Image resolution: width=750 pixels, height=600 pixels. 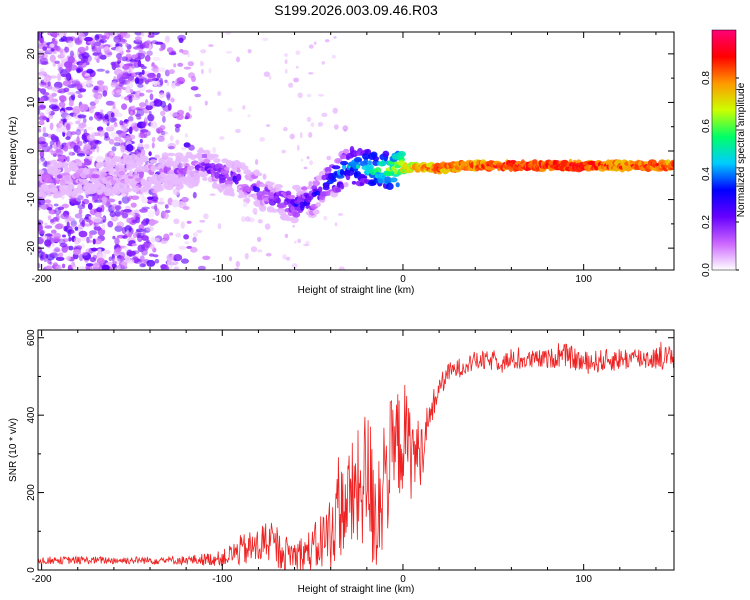 I want to click on colorbar-tick-label: 0.8, so click(x=706, y=78).